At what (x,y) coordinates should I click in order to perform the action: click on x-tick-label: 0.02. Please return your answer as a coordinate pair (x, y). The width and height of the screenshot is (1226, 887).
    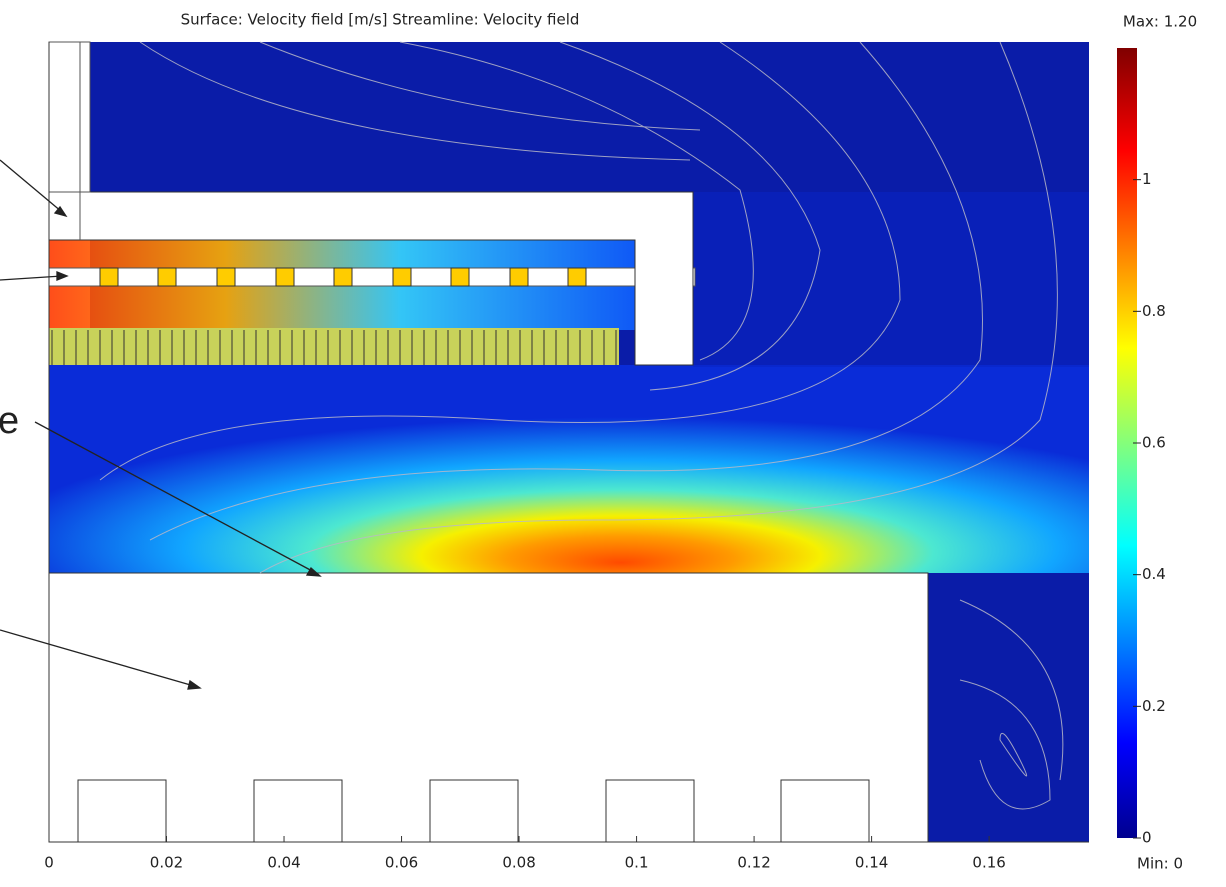
    Looking at the image, I should click on (166, 863).